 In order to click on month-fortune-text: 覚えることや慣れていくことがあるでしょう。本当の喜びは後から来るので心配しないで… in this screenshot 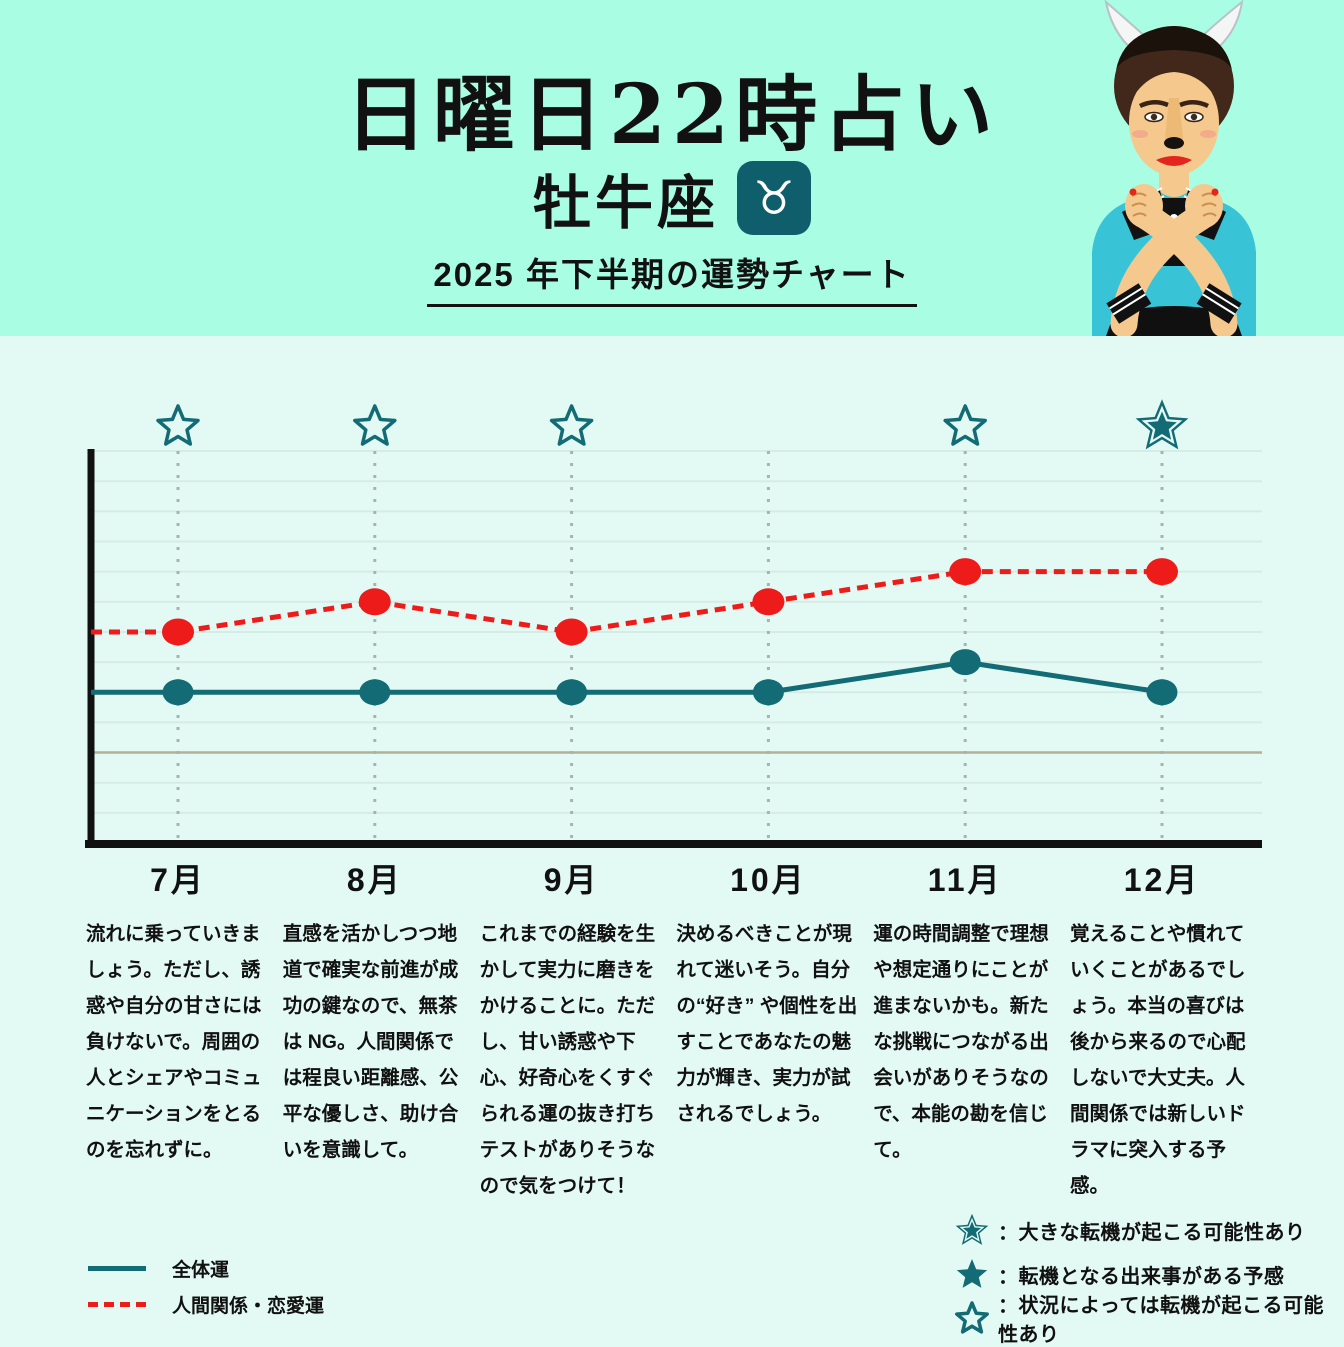, I will do `click(1158, 1060)`.